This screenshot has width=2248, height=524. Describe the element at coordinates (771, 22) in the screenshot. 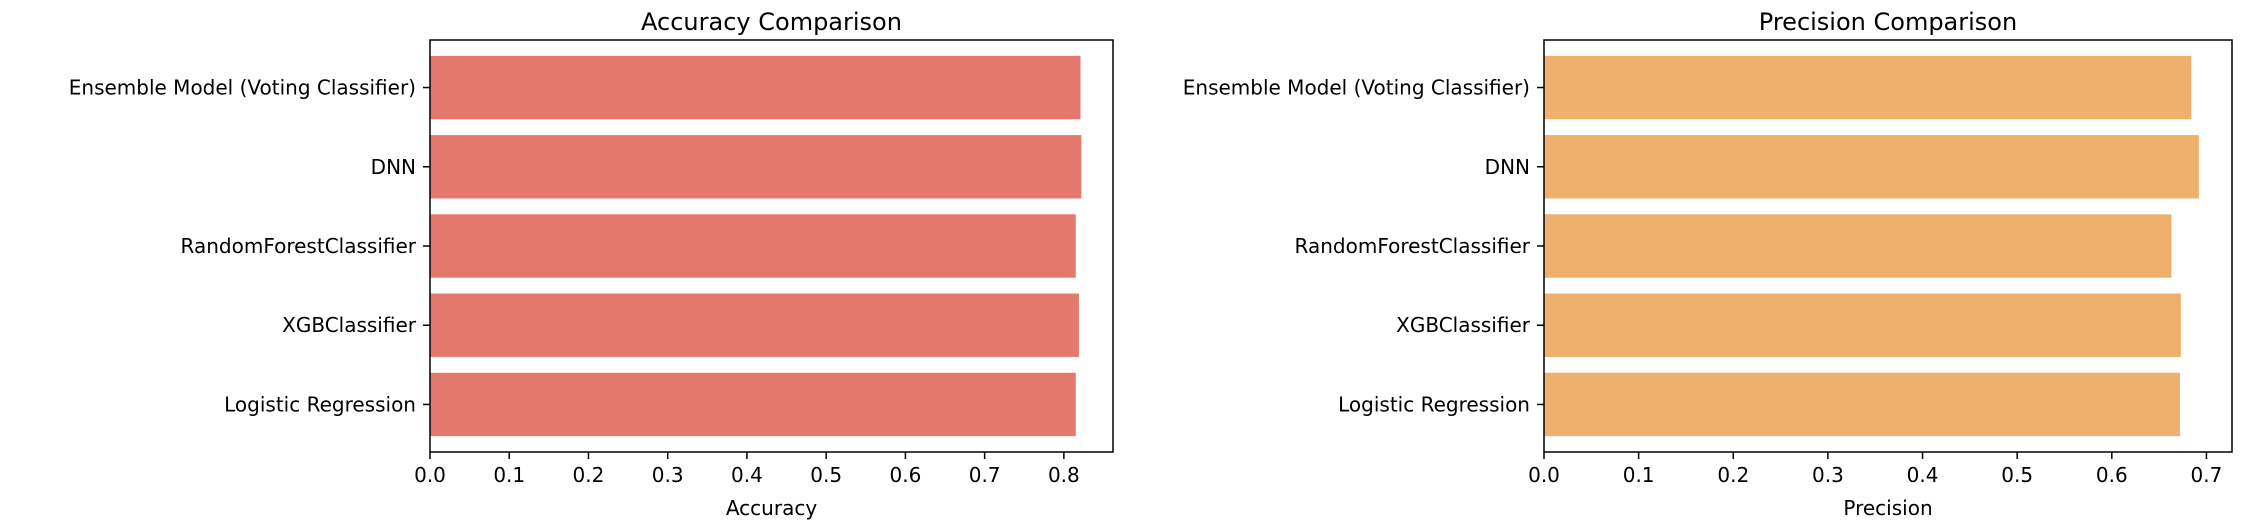

I see `accuracy-chart-title: Accuracy Comparison` at that location.